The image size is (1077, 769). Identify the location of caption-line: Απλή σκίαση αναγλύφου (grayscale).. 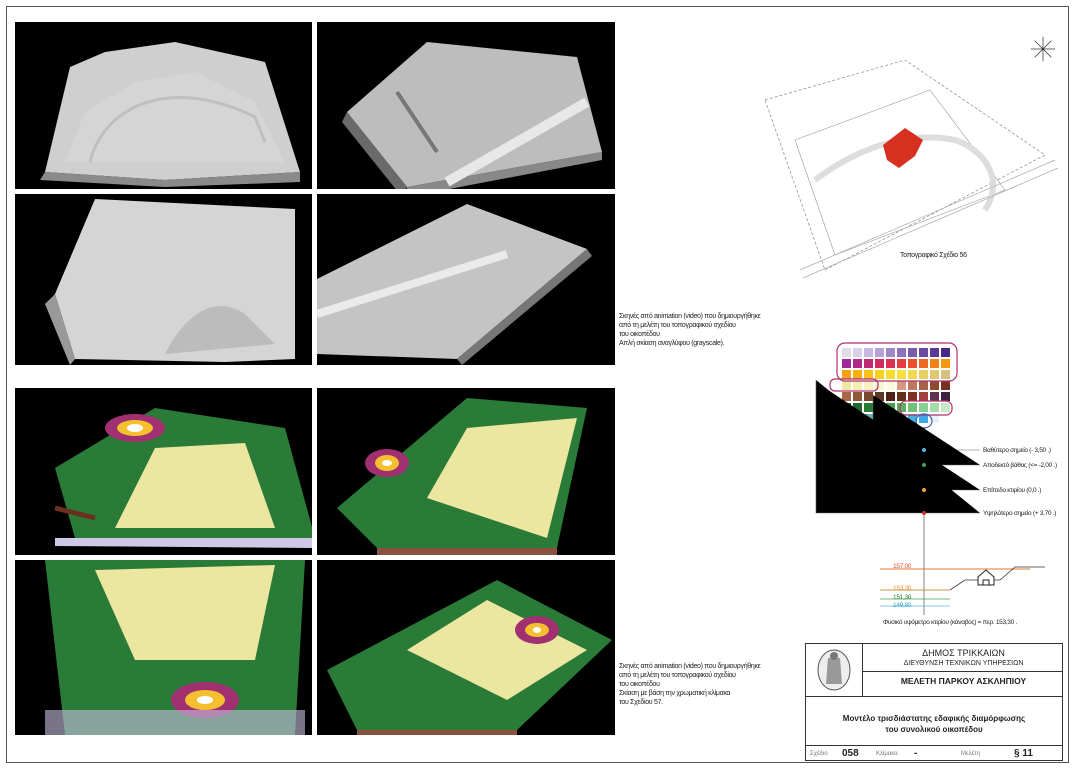
(672, 343).